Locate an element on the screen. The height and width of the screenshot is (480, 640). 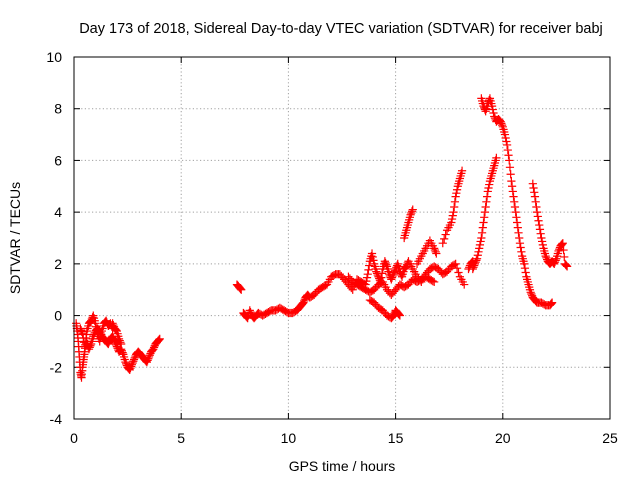
x-tick-label: 15 is located at coordinates (396, 438).